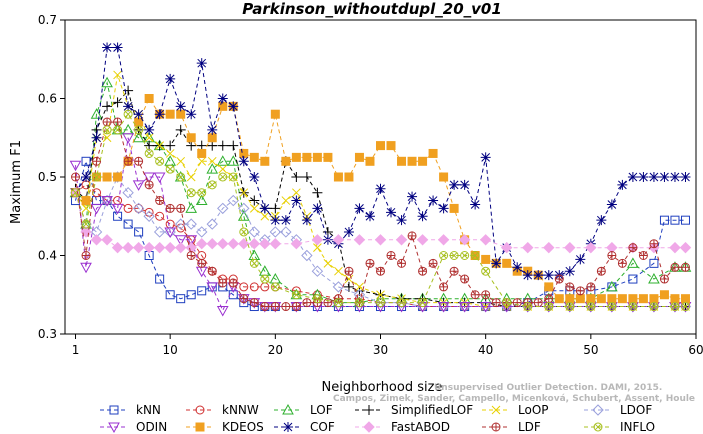  What do you see at coordinates (380, 350) in the screenshot?
I see `x-tick-label: 30` at bounding box center [380, 350].